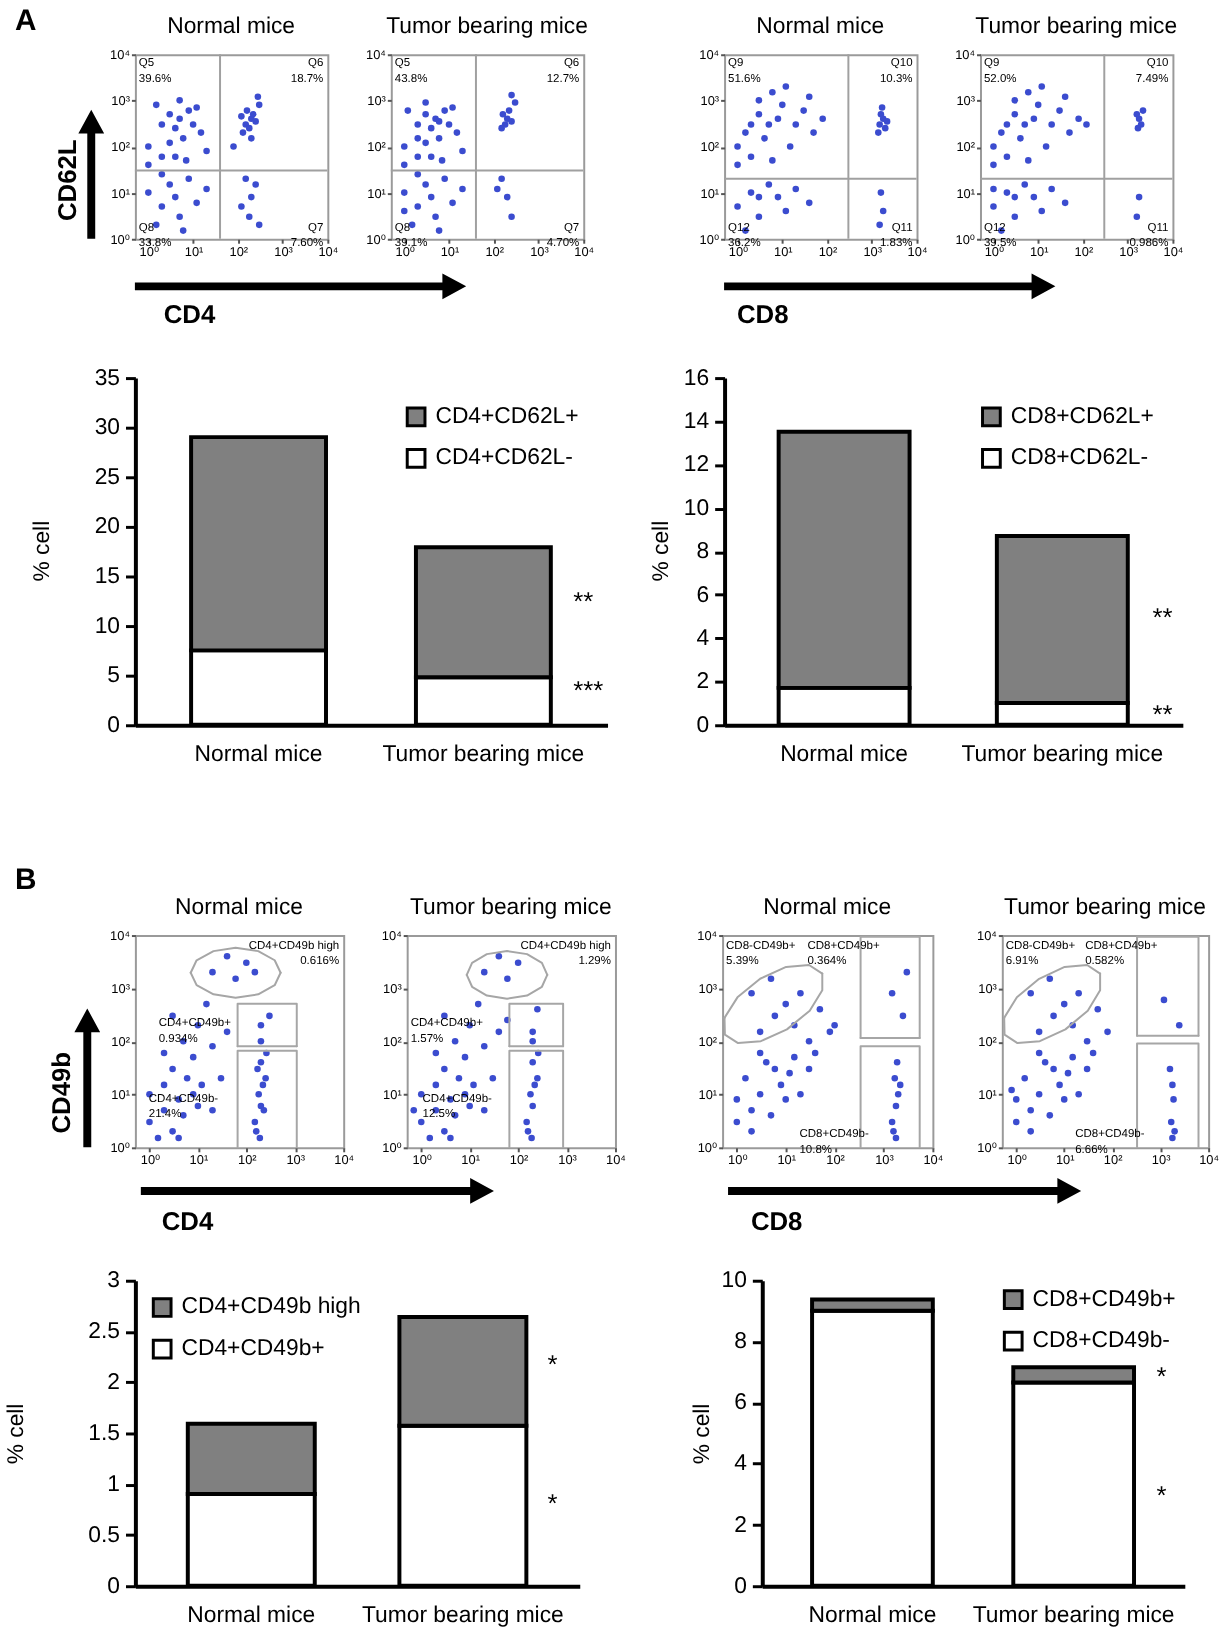 This screenshot has width=1224, height=1642. What do you see at coordinates (107, 576) in the screenshot?
I see `y-tick-label: 15` at bounding box center [107, 576].